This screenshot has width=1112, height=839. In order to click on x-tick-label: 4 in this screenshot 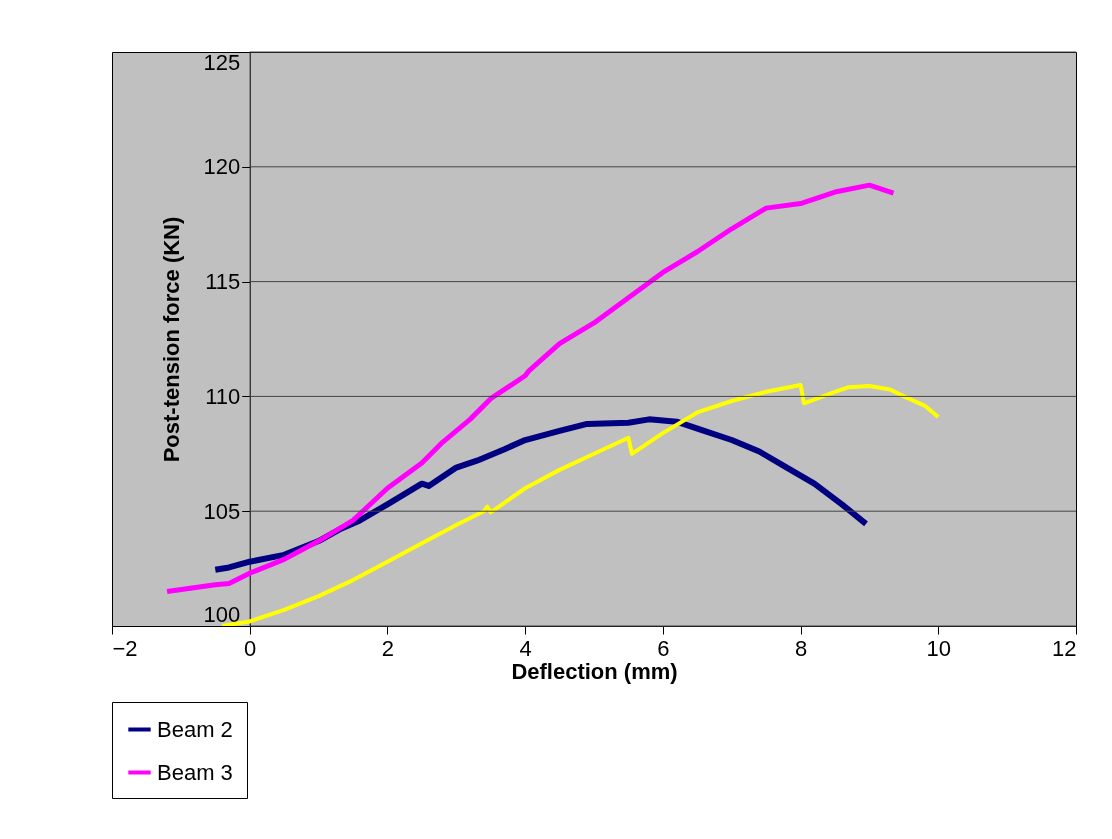, I will do `click(525, 648)`.